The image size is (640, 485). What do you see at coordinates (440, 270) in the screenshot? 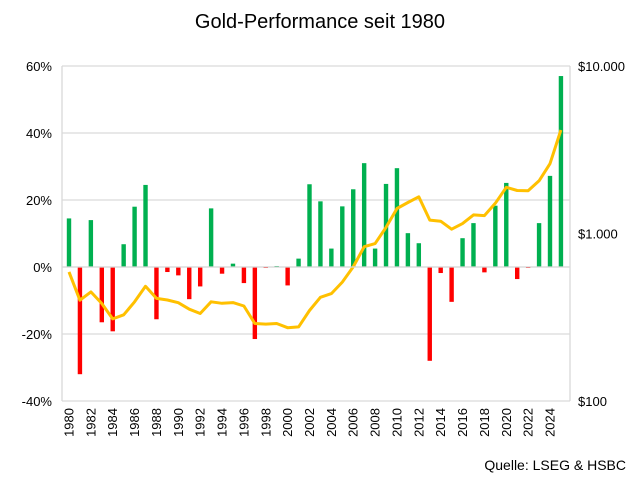
I see `bar-2014` at bounding box center [440, 270].